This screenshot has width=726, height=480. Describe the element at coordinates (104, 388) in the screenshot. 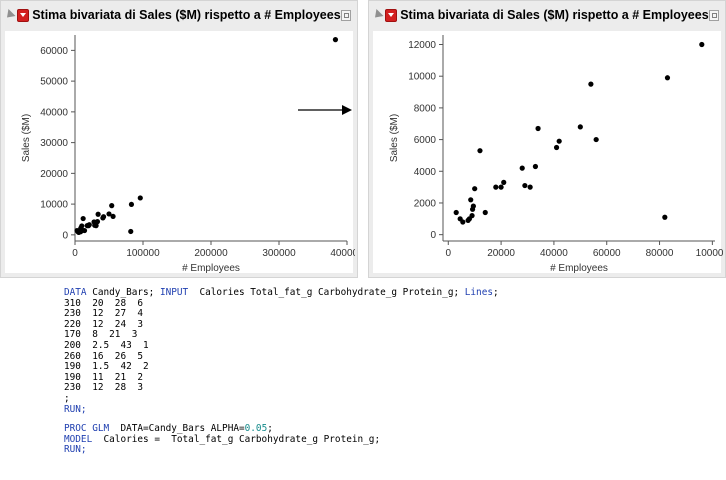

I see `code-token: 230 12 28 3` at that location.